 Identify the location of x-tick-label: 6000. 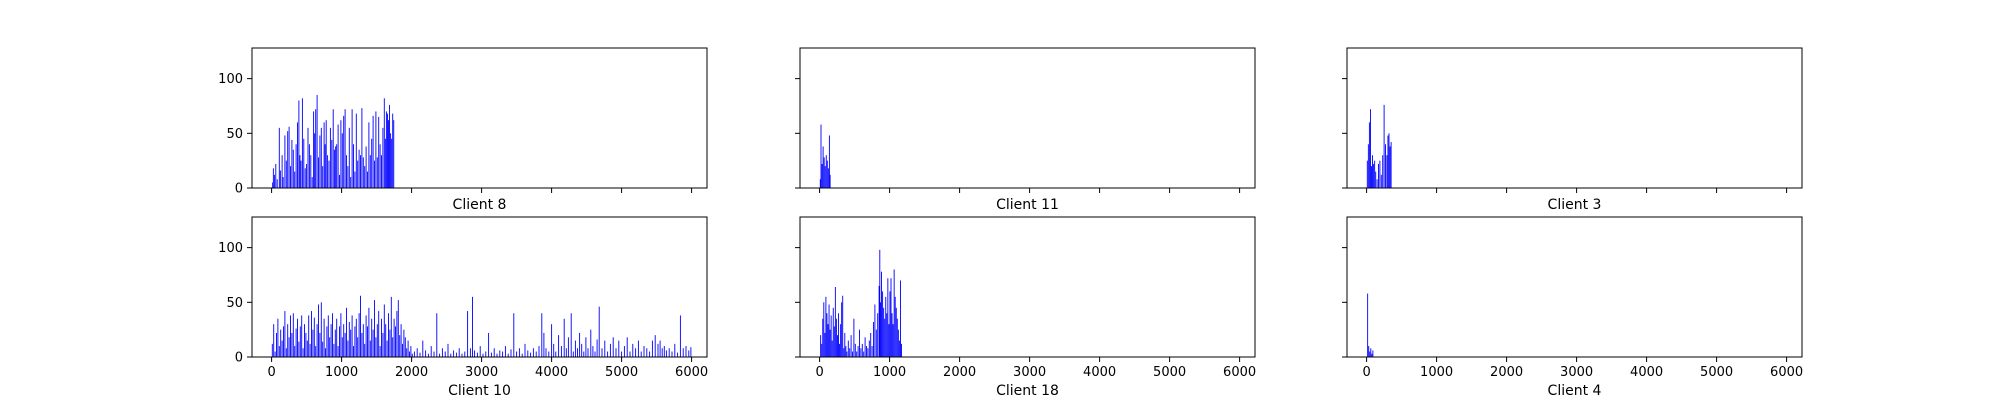
(1239, 372).